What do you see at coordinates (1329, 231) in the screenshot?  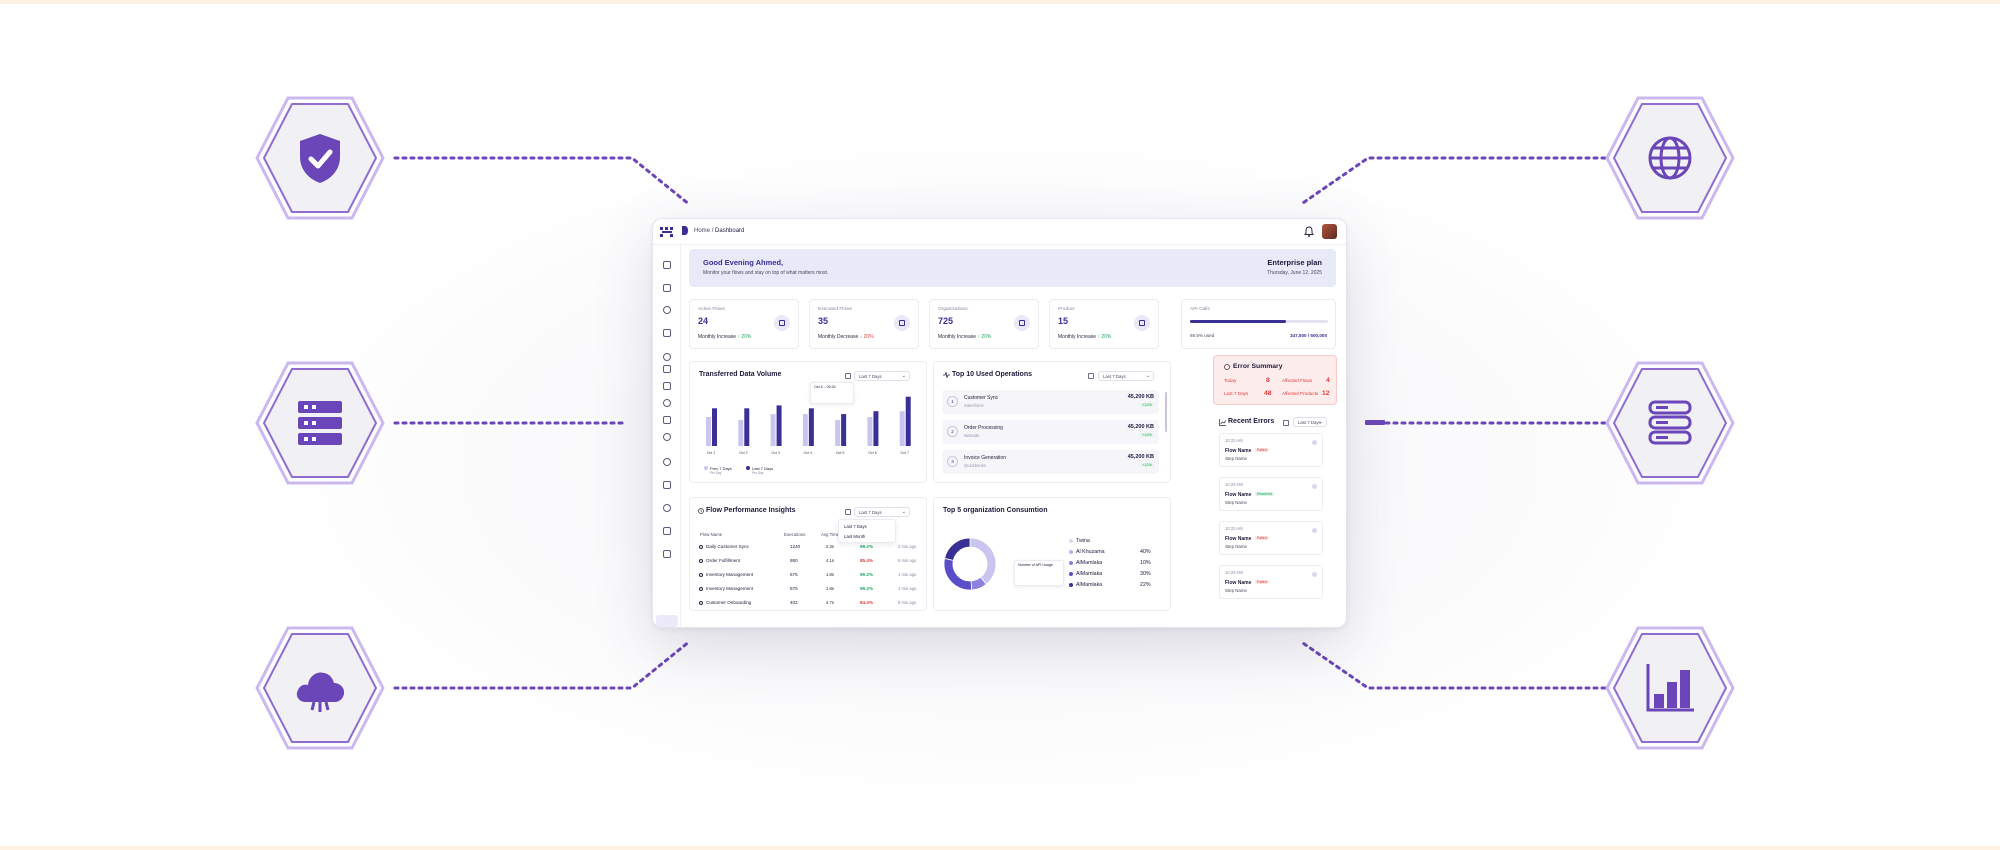 I see `user-avatar` at bounding box center [1329, 231].